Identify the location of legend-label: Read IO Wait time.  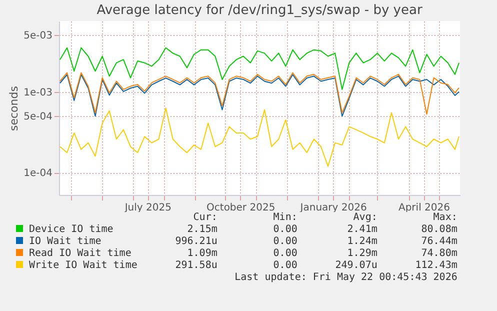
(80, 254).